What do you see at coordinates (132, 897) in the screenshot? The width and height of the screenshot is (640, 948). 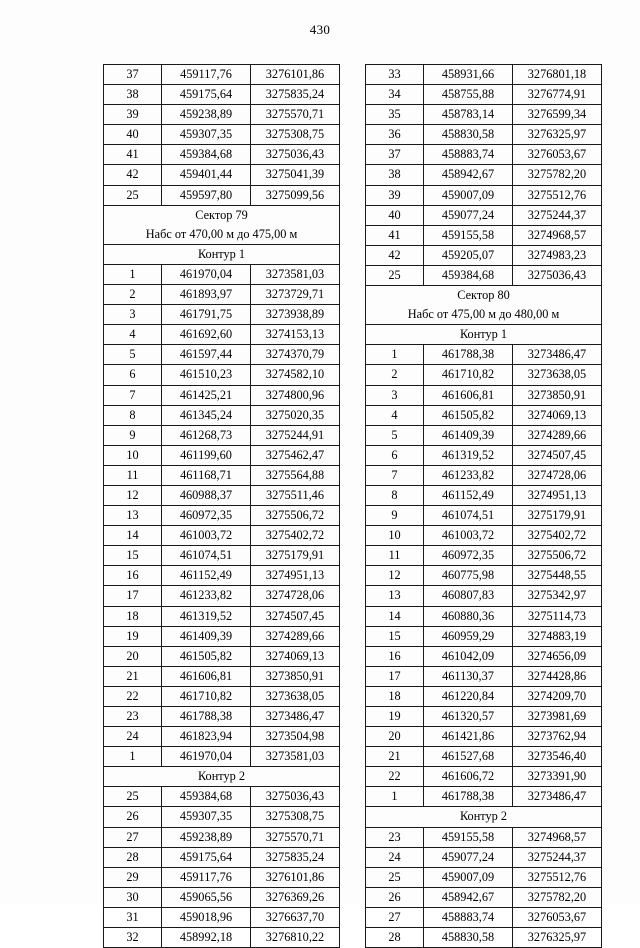 I see `point-number-cell: 30` at bounding box center [132, 897].